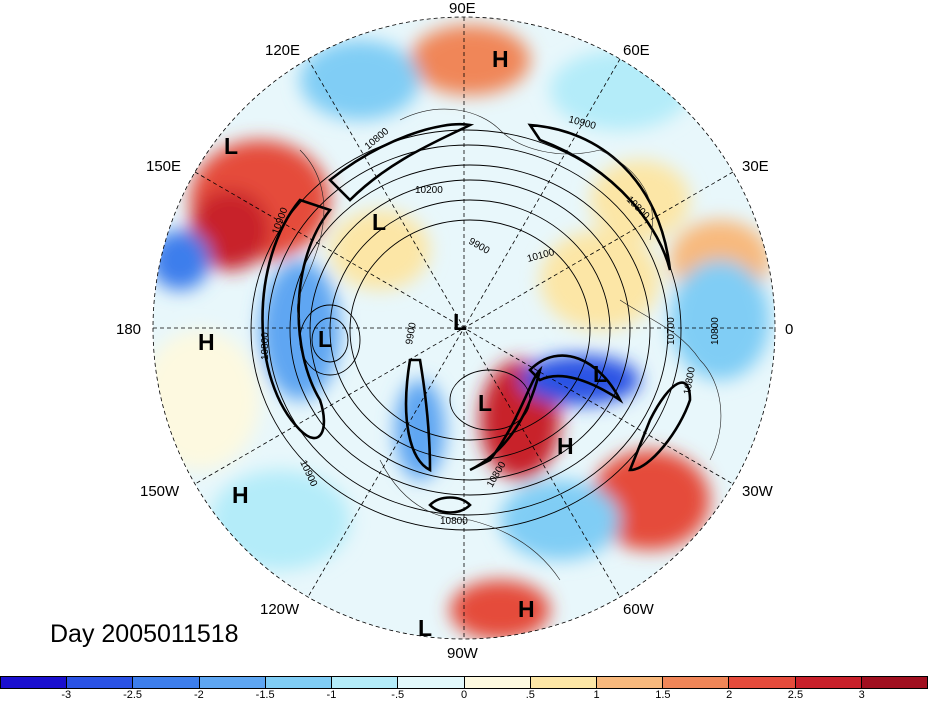 The height and width of the screenshot is (702, 928). What do you see at coordinates (757, 491) in the screenshot?
I see `lon-label-30w: 30W` at bounding box center [757, 491].